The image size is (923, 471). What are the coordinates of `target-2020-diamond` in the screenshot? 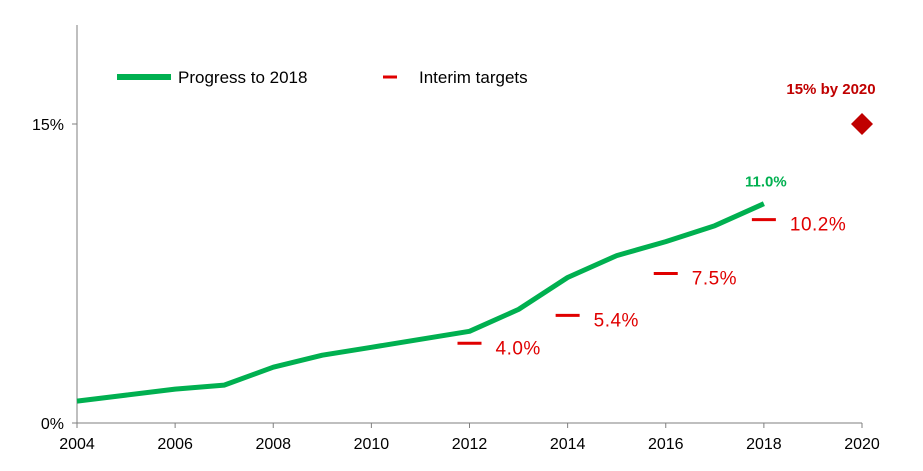 It's located at (862, 124).